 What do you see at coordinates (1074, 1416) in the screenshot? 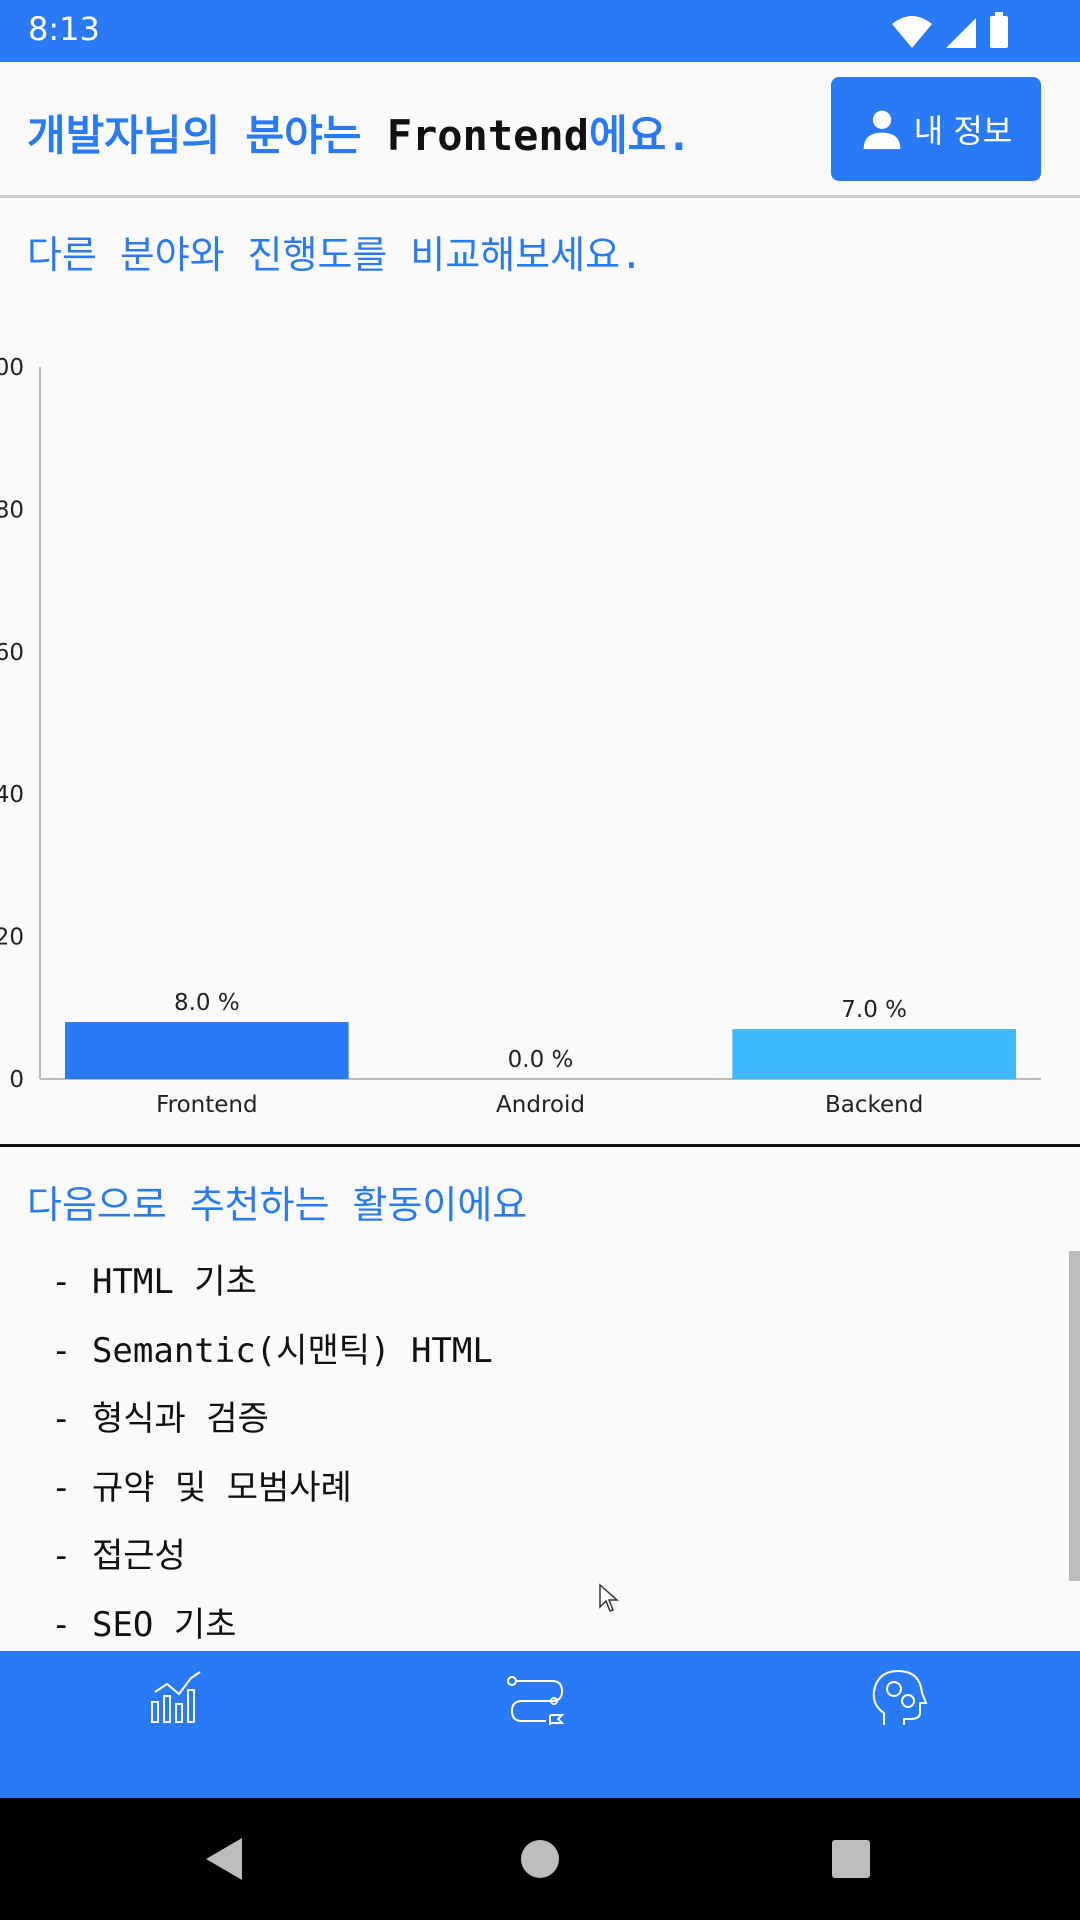
I see `scrollbar` at bounding box center [1074, 1416].